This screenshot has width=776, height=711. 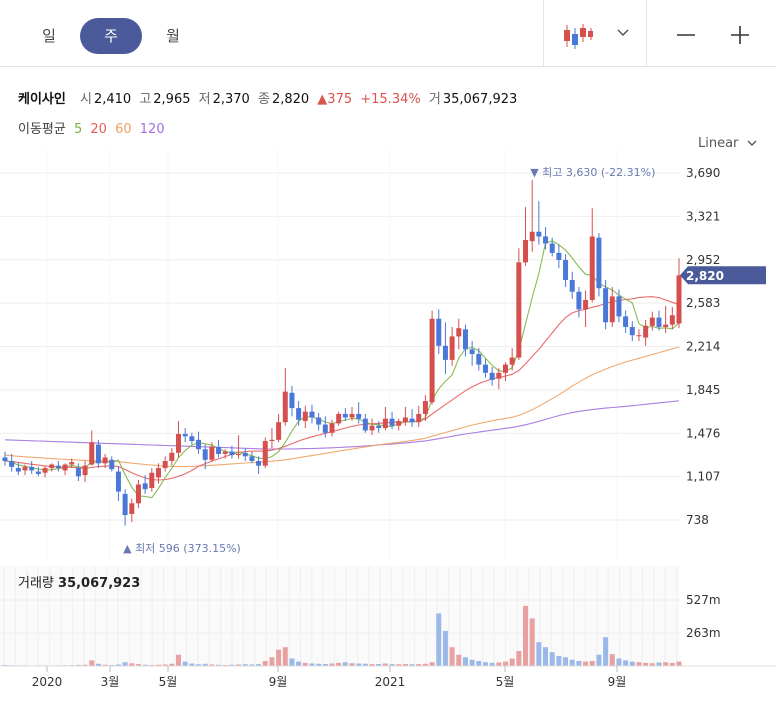 I want to click on x-tick-label: 5월, so click(x=505, y=682).